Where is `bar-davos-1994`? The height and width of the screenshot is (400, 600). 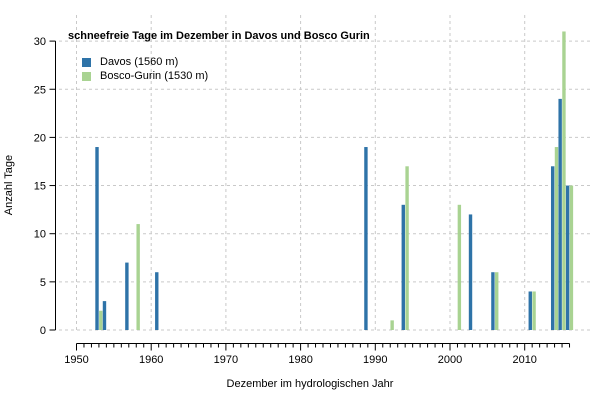 bar-davos-1994 is located at coordinates (403, 267).